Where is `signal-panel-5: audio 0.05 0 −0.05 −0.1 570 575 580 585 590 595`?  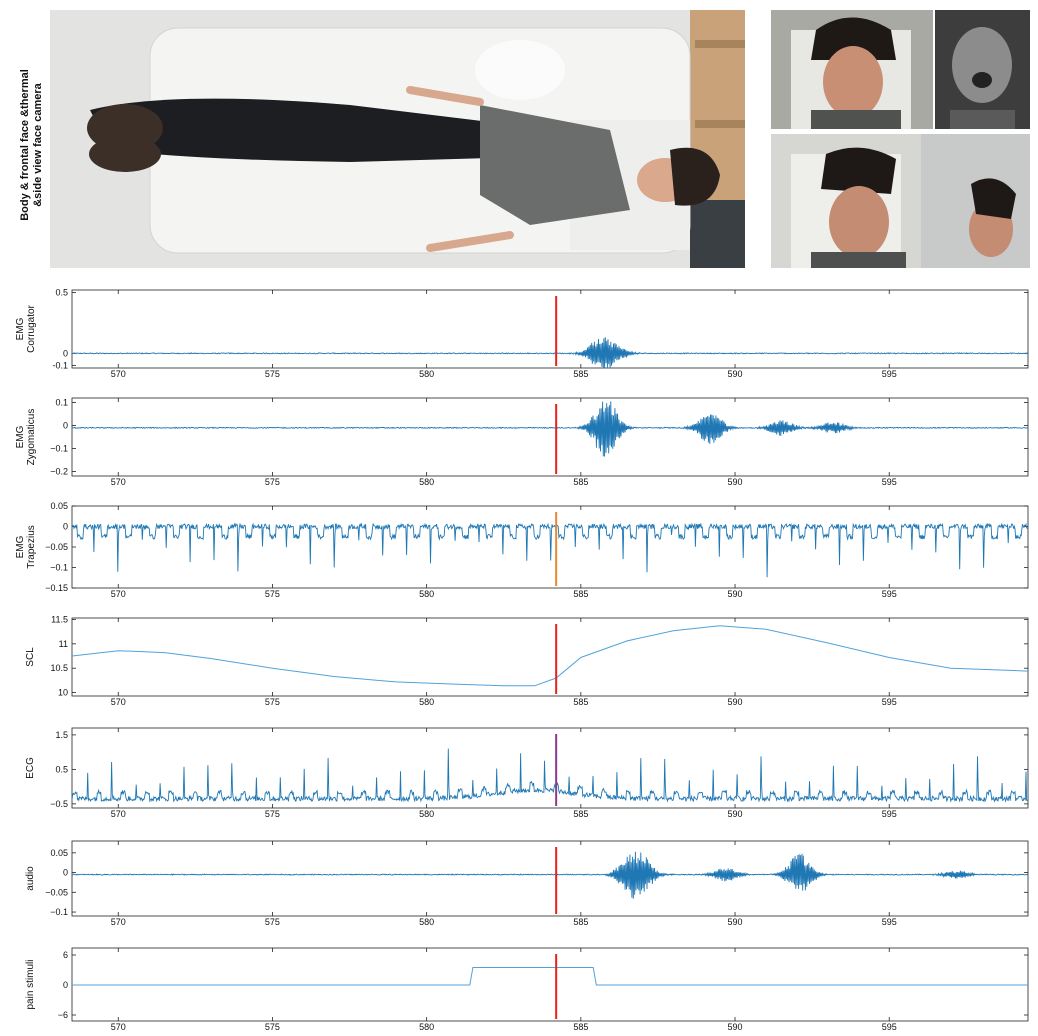
signal-panel-5: audio 0.05 0 −0.05 −0.1 570 575 580 585 590 595 is located at coordinates (527, 883).